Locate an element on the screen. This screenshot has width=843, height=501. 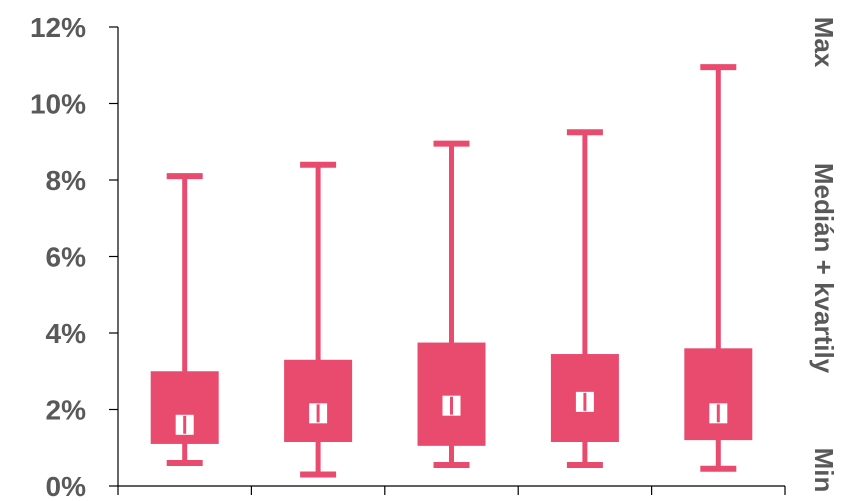
y-axis: 0% 2% 4% 6% 8% 10% 12% is located at coordinates (74, 256).